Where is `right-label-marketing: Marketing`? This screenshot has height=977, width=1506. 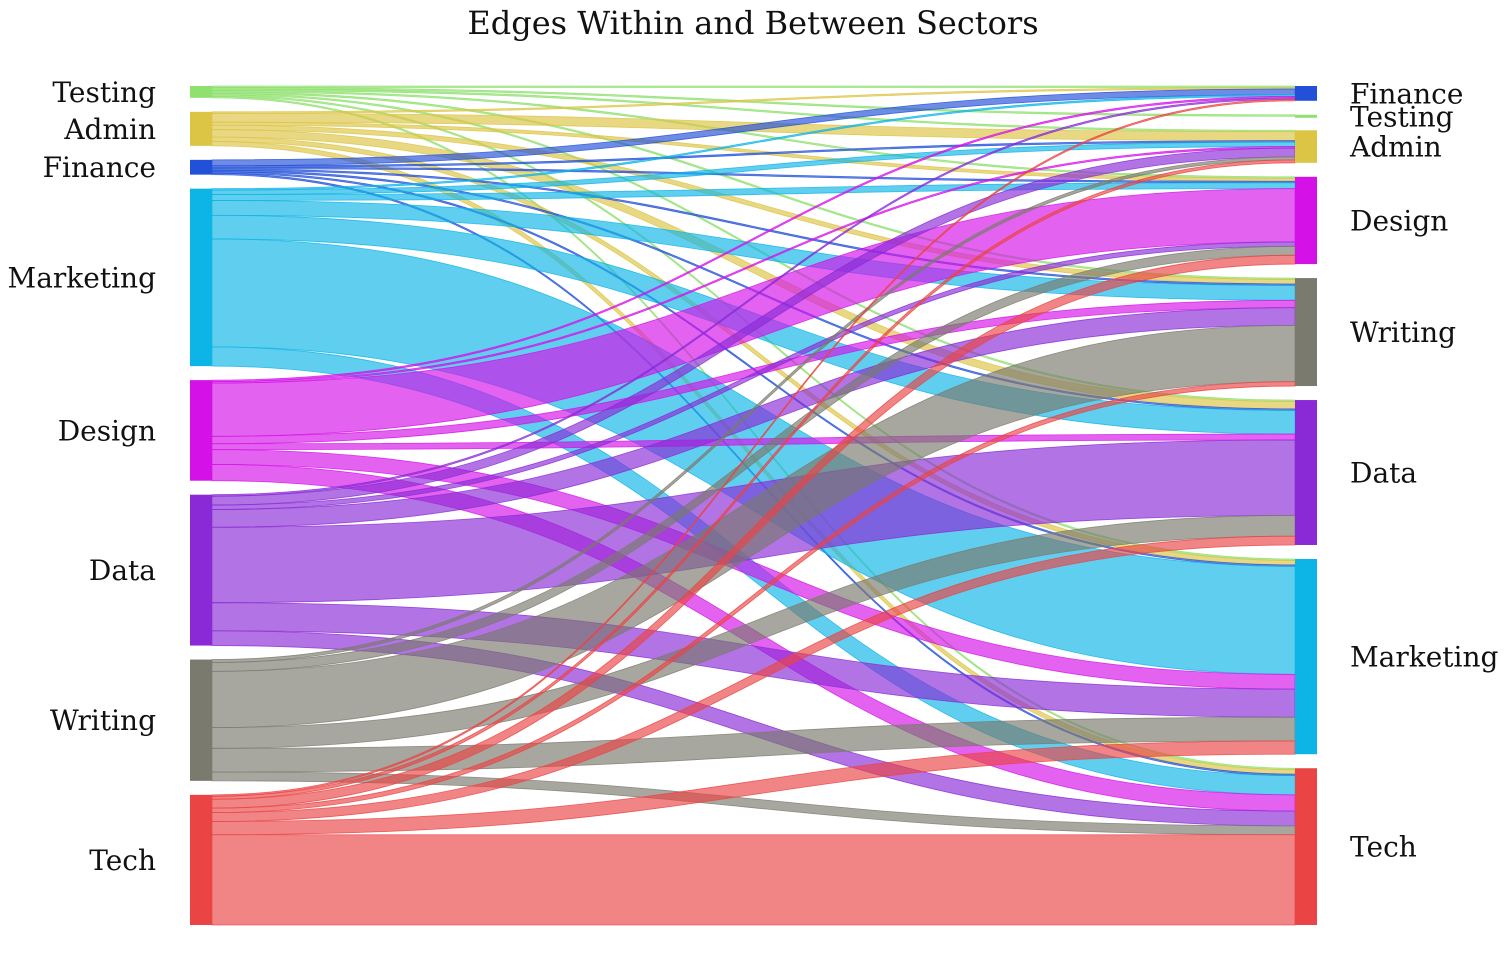
right-label-marketing: Marketing is located at coordinates (1424, 657).